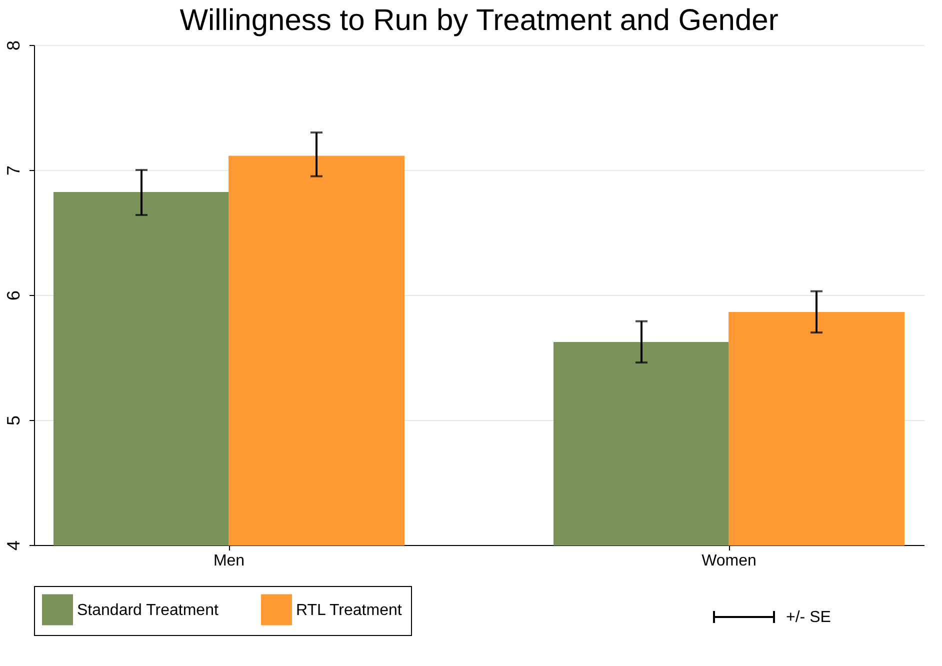  I want to click on legend-label: RTL Treatment, so click(349, 610).